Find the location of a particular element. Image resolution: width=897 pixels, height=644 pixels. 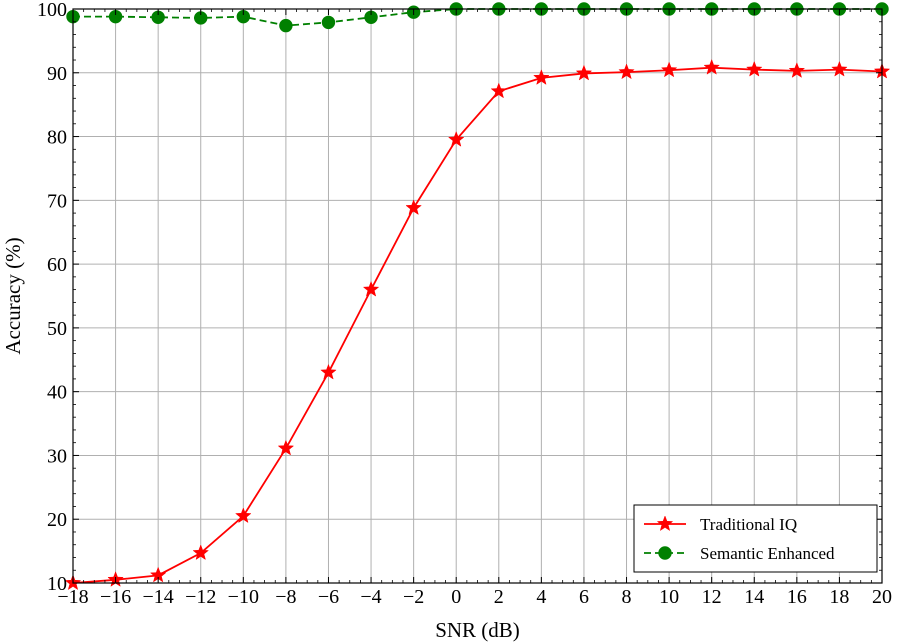

x-tick-label: 6 is located at coordinates (584, 597).